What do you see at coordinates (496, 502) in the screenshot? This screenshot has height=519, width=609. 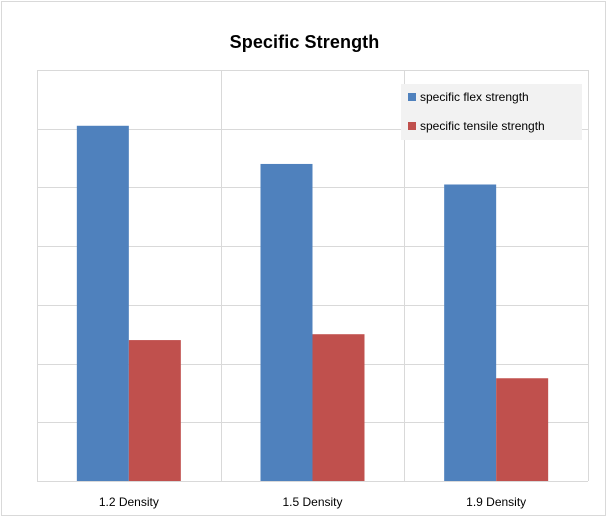 I see `x-tick-label: 1.9 Density` at bounding box center [496, 502].